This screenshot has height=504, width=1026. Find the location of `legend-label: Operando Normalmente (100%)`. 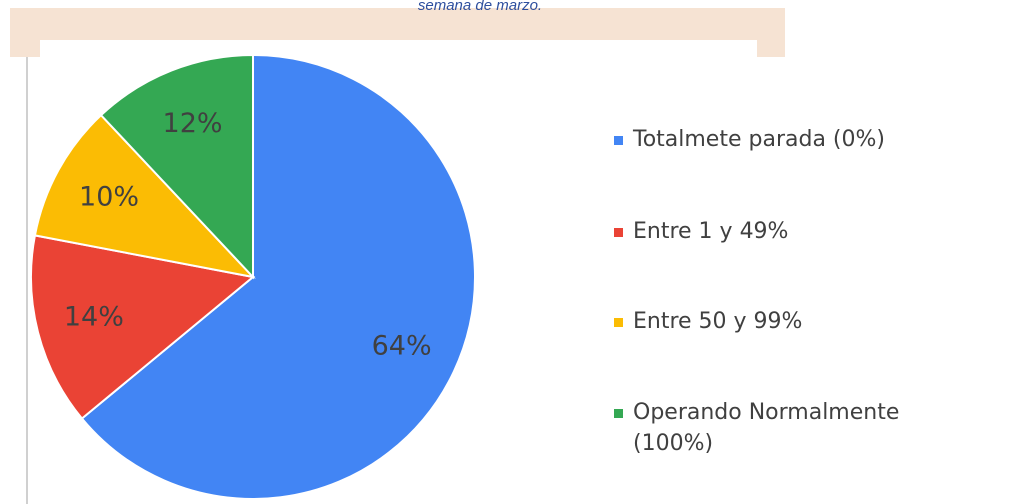

legend-label: Operando Normalmente (100%) is located at coordinates (766, 428).